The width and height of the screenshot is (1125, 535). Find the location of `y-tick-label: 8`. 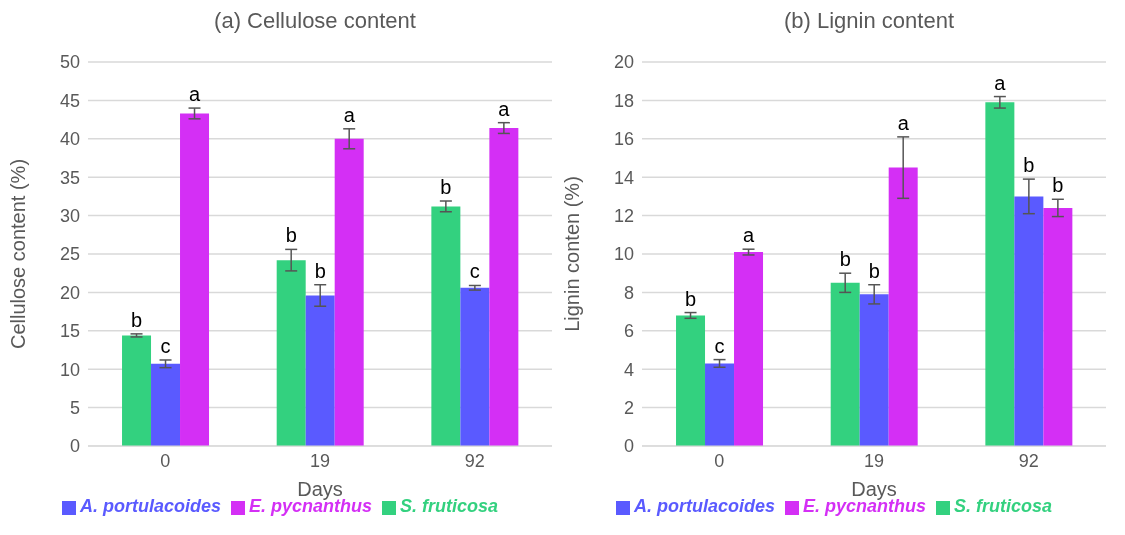

y-tick-label: 8 is located at coordinates (628, 292).